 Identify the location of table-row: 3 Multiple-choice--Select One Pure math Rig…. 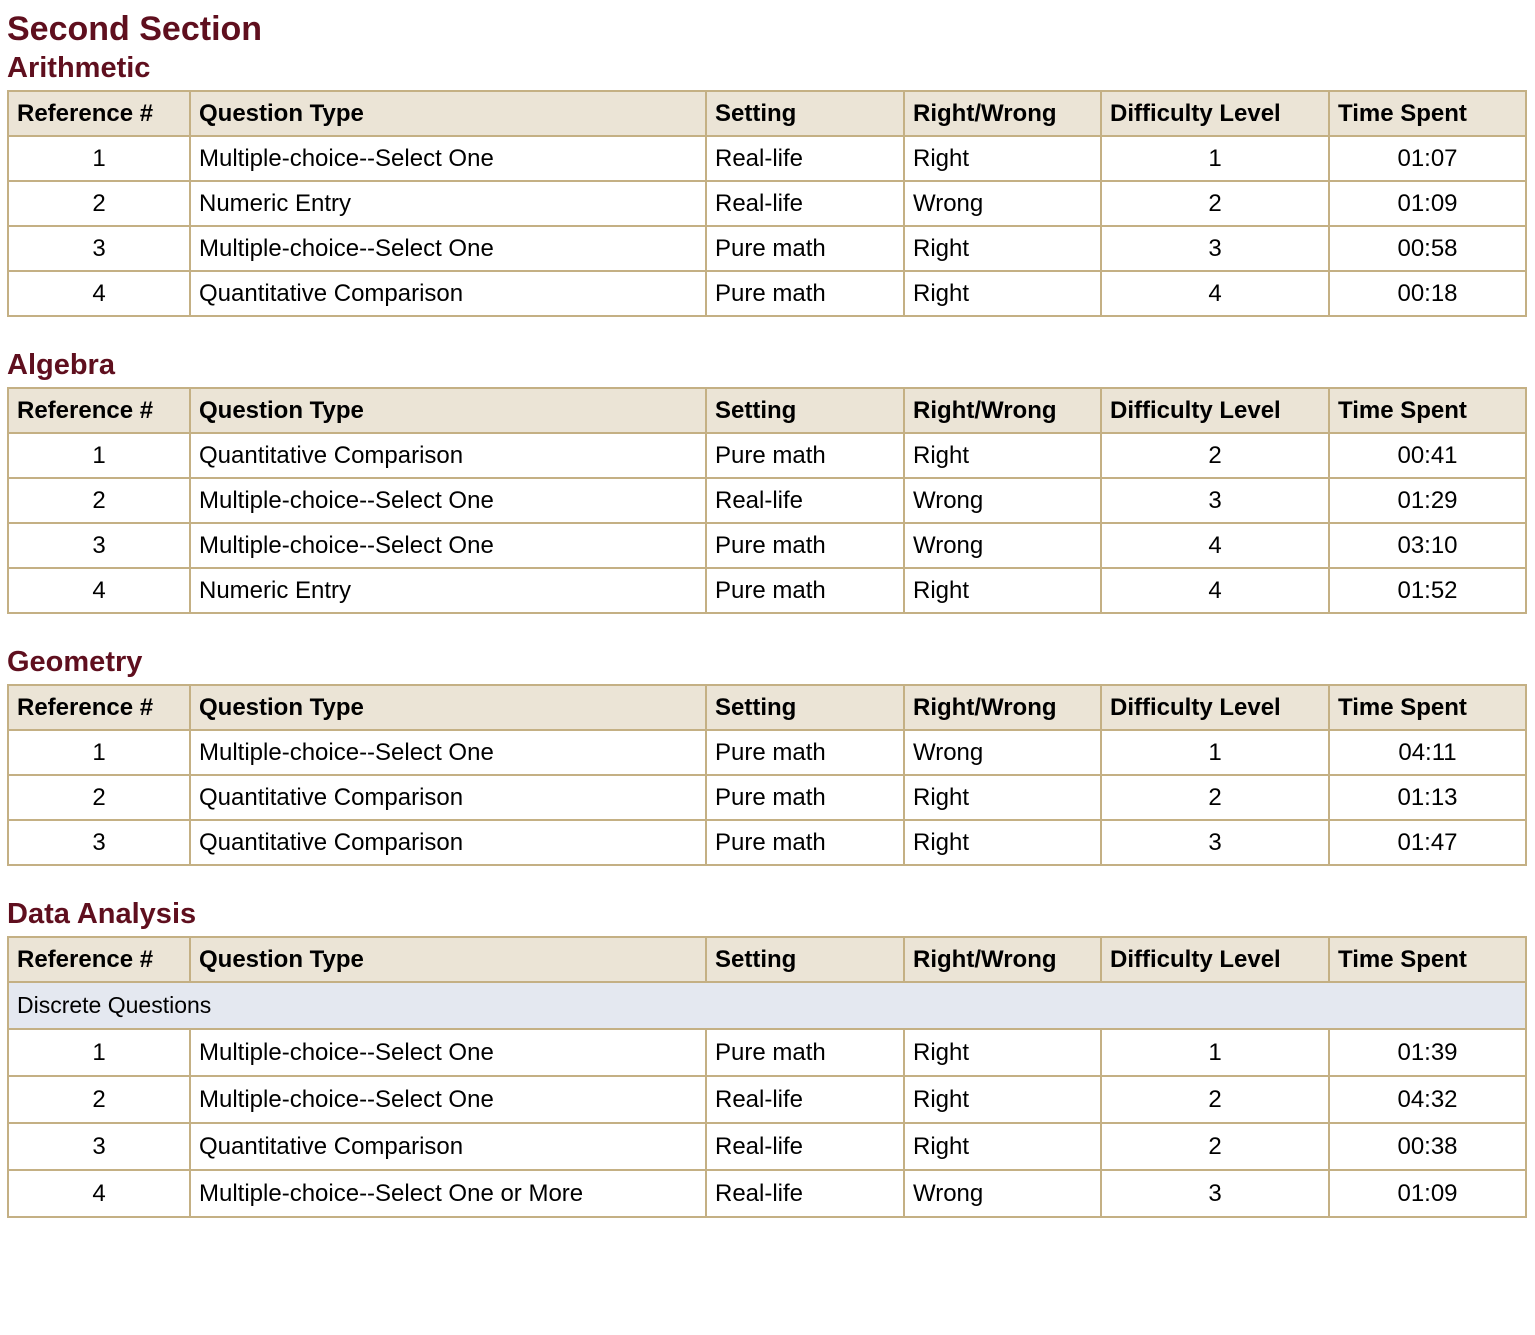
(767, 248).